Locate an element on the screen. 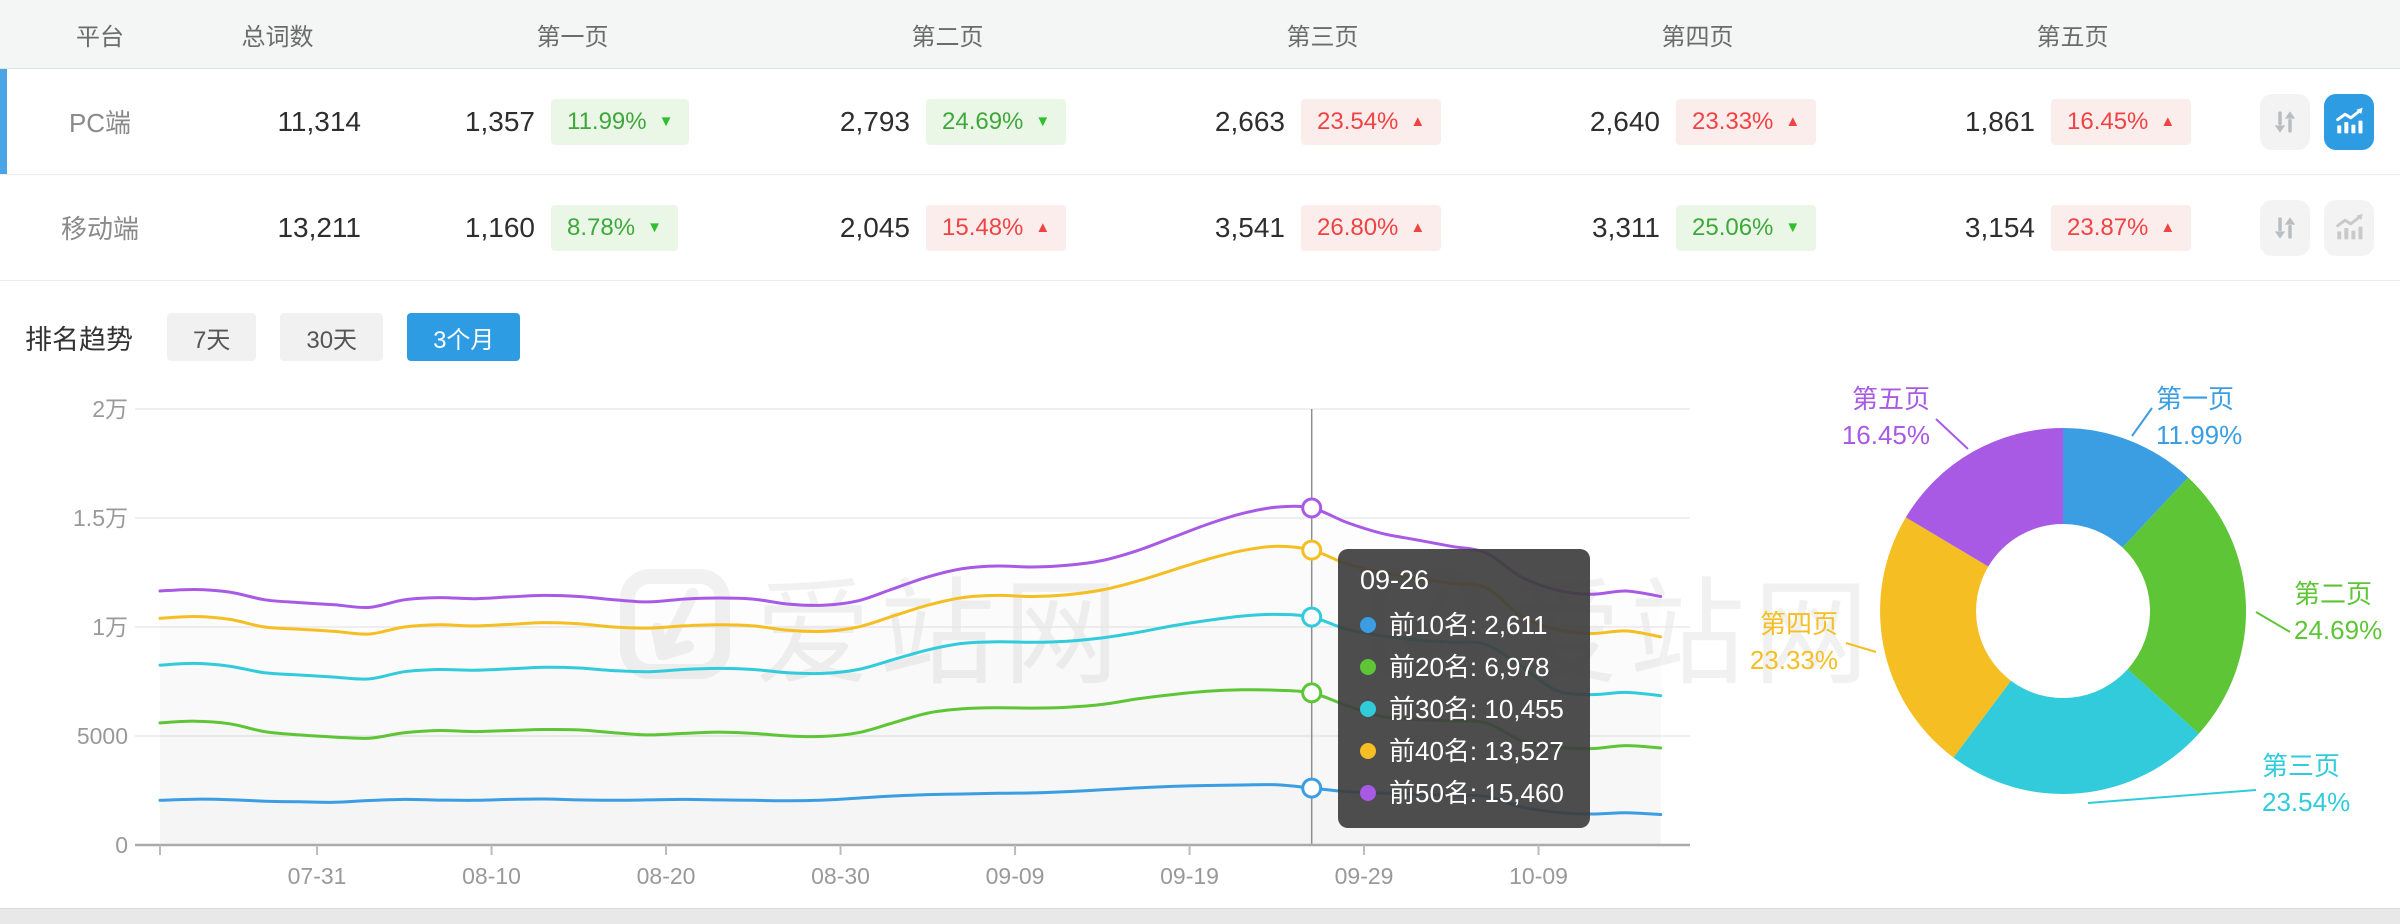 The height and width of the screenshot is (924, 2400). sort-arrows-icon is located at coordinates (2285, 227).